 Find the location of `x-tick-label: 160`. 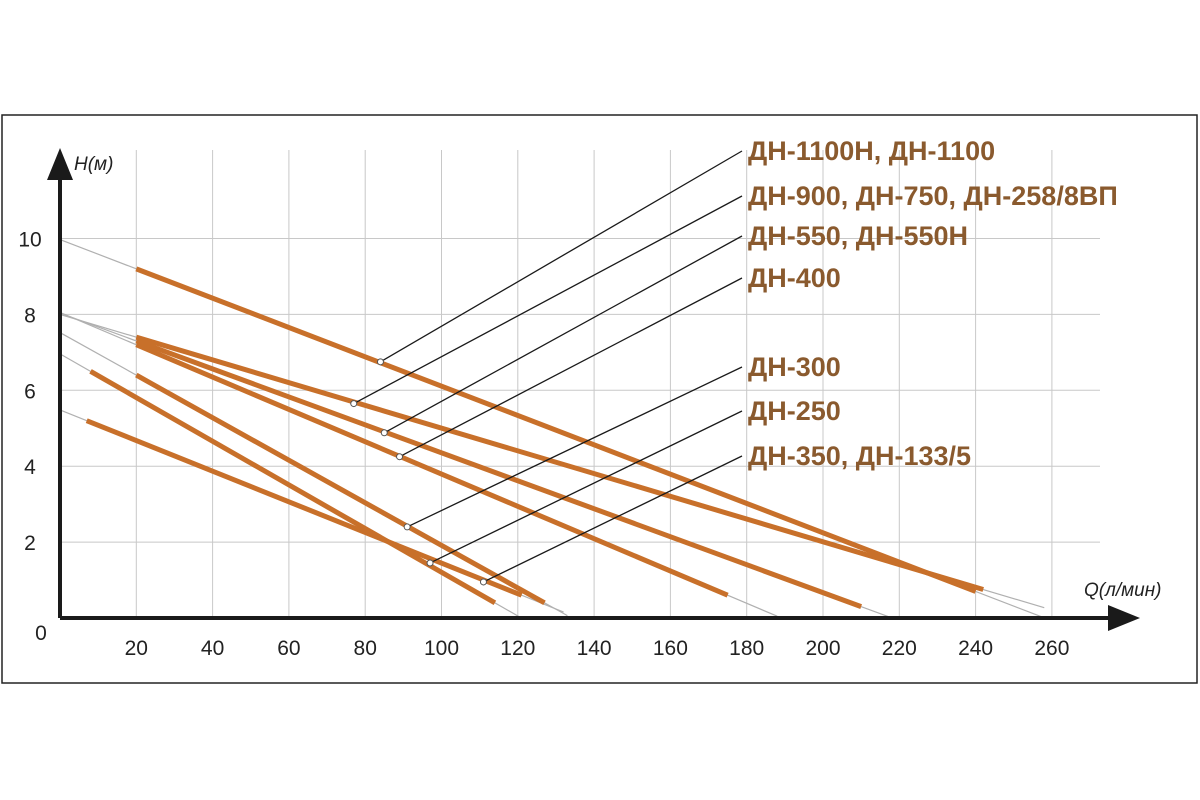

x-tick-label: 160 is located at coordinates (670, 648).